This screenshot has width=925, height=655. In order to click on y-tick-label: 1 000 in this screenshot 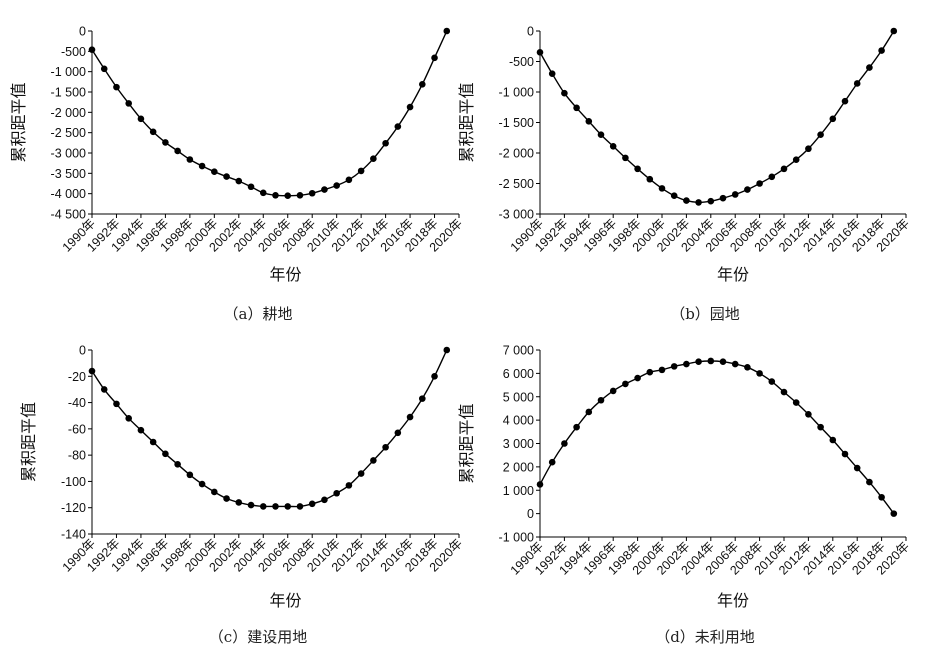, I will do `click(518, 491)`.